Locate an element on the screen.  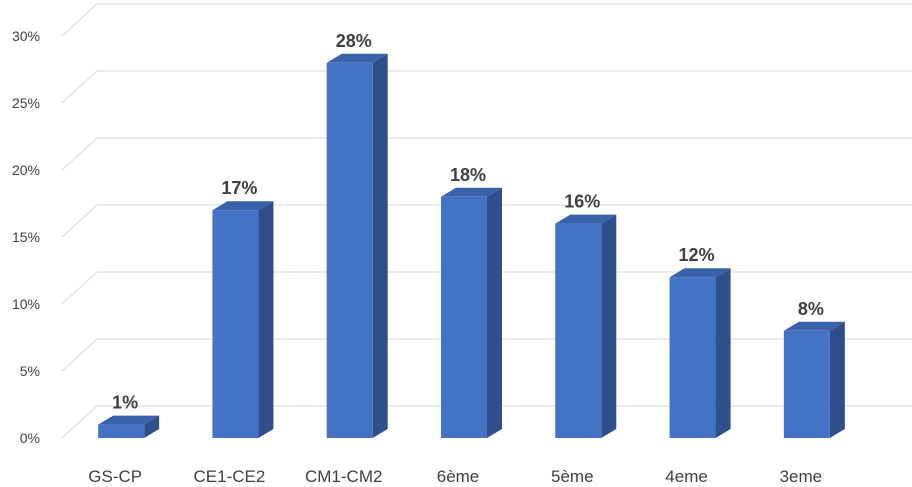
x-category-label: GS-CP is located at coordinates (115, 476).